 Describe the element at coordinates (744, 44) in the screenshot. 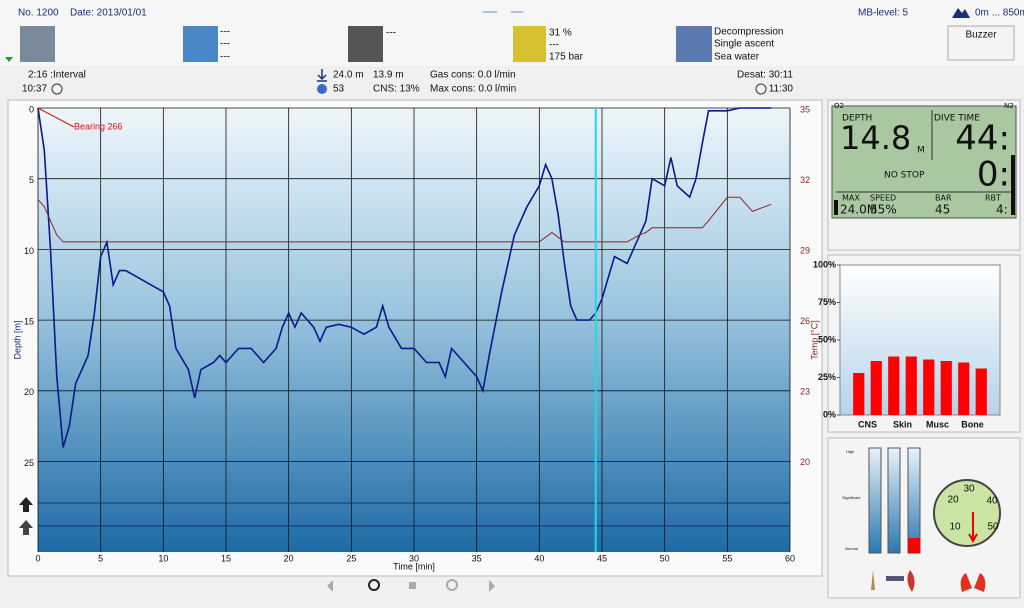

I see `tile-text: Single ascent` at that location.